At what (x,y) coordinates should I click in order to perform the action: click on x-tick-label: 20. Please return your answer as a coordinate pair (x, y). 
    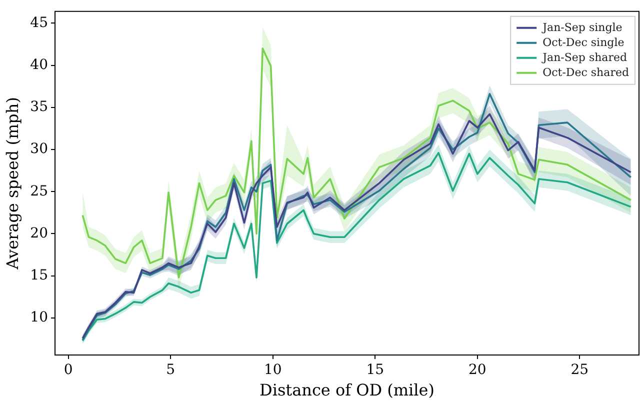
    Looking at the image, I should click on (477, 370).